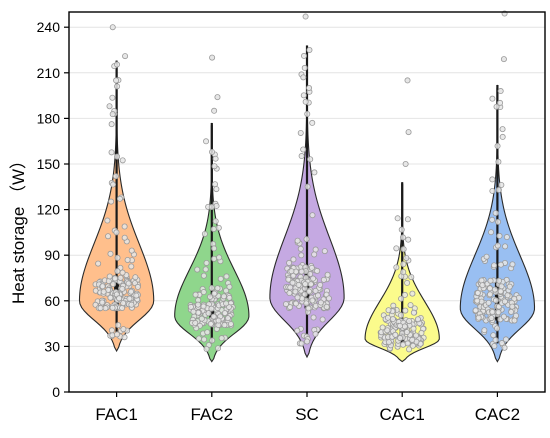  What do you see at coordinates (212, 208) in the screenshot?
I see `violin-fac2` at bounding box center [212, 208].